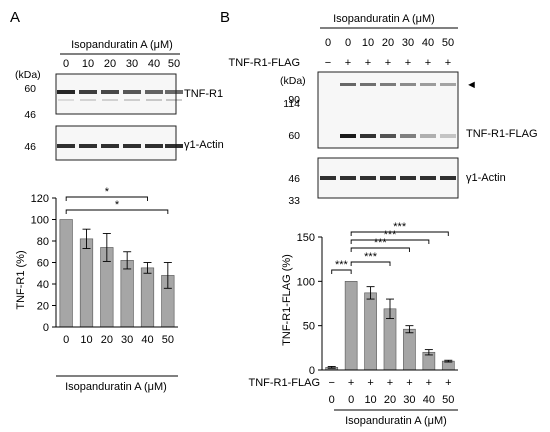 The image size is (550, 432). Describe the element at coordinates (43, 307) in the screenshot. I see `panel-a-y-tick-label: 20` at that location.